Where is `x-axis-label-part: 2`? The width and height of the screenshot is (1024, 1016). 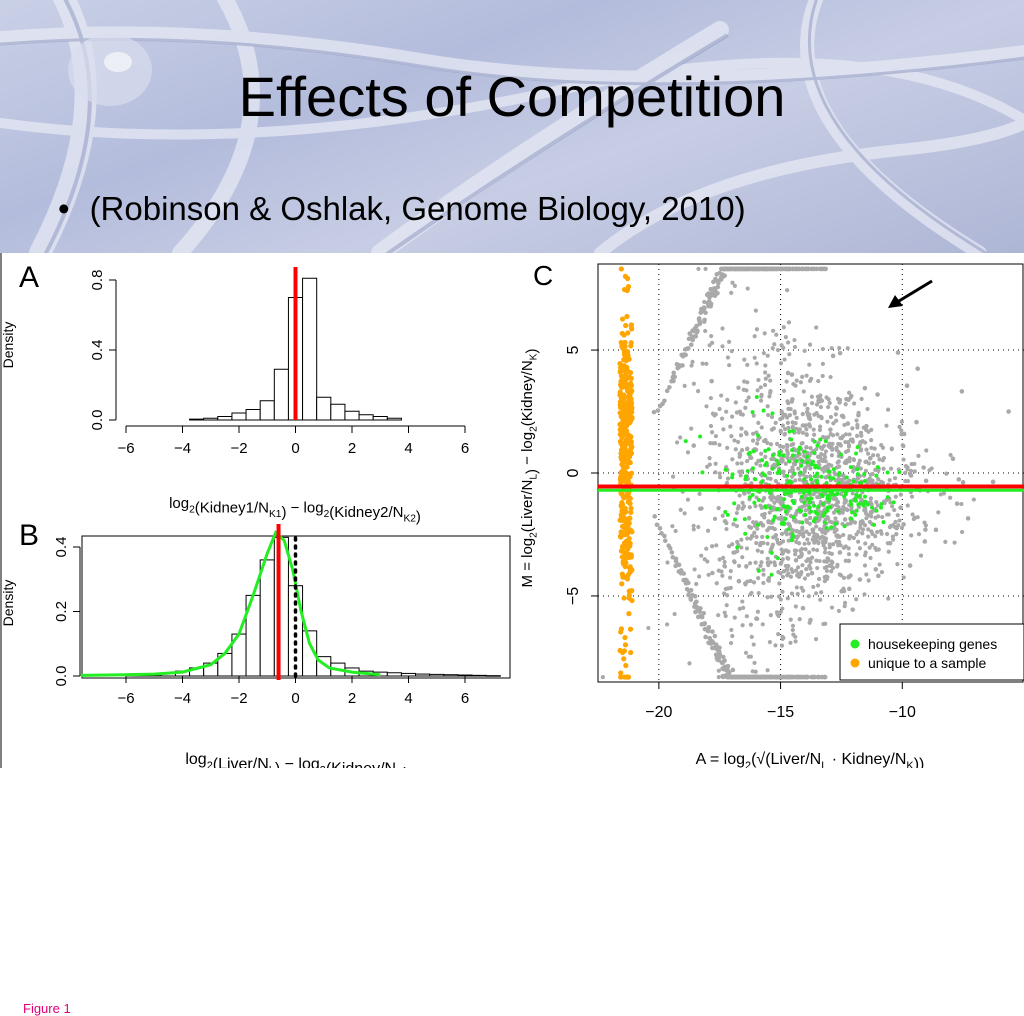
x-axis-label-part: 2 is located at coordinates (192, 510).